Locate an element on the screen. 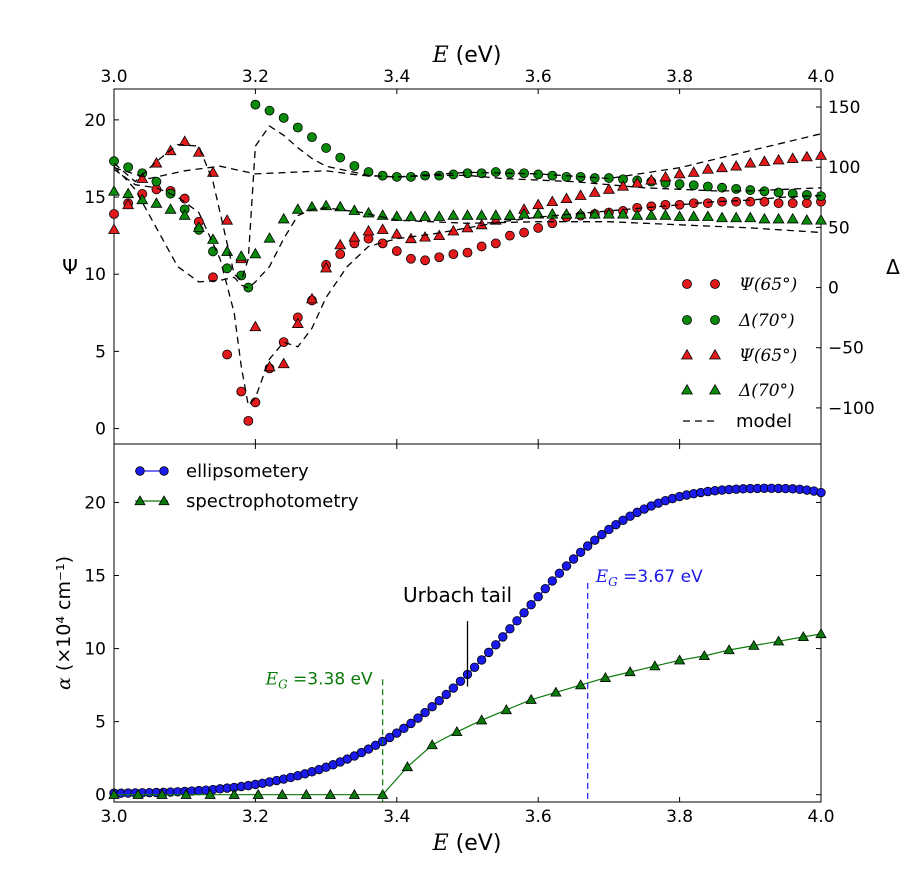 This screenshot has height=891, width=912. bottom-x-tick-label: 3.8 is located at coordinates (679, 817).